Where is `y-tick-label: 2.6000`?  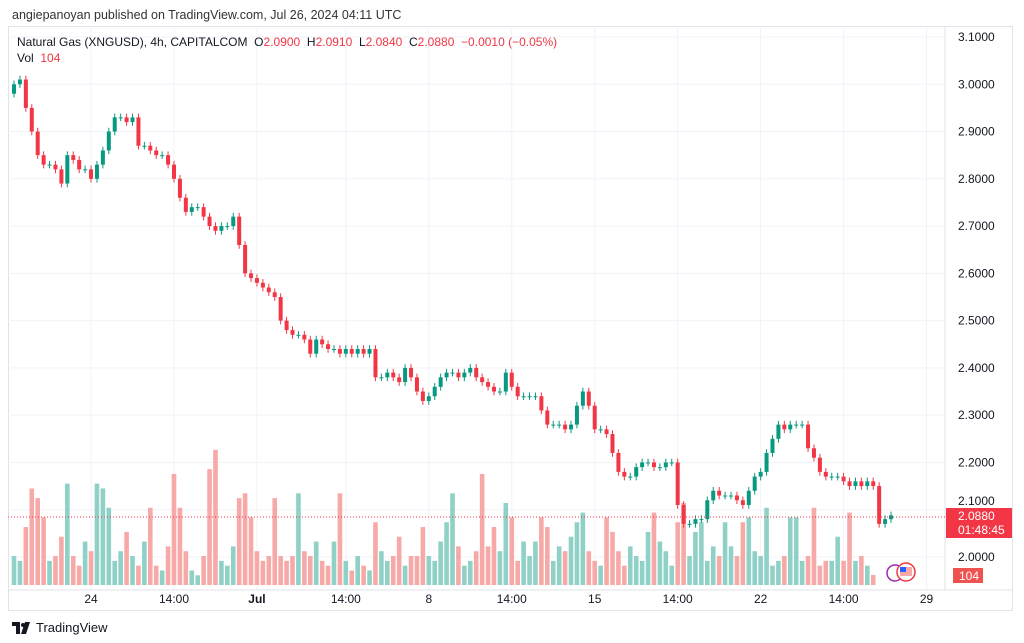 y-tick-label: 2.6000 is located at coordinates (976, 273).